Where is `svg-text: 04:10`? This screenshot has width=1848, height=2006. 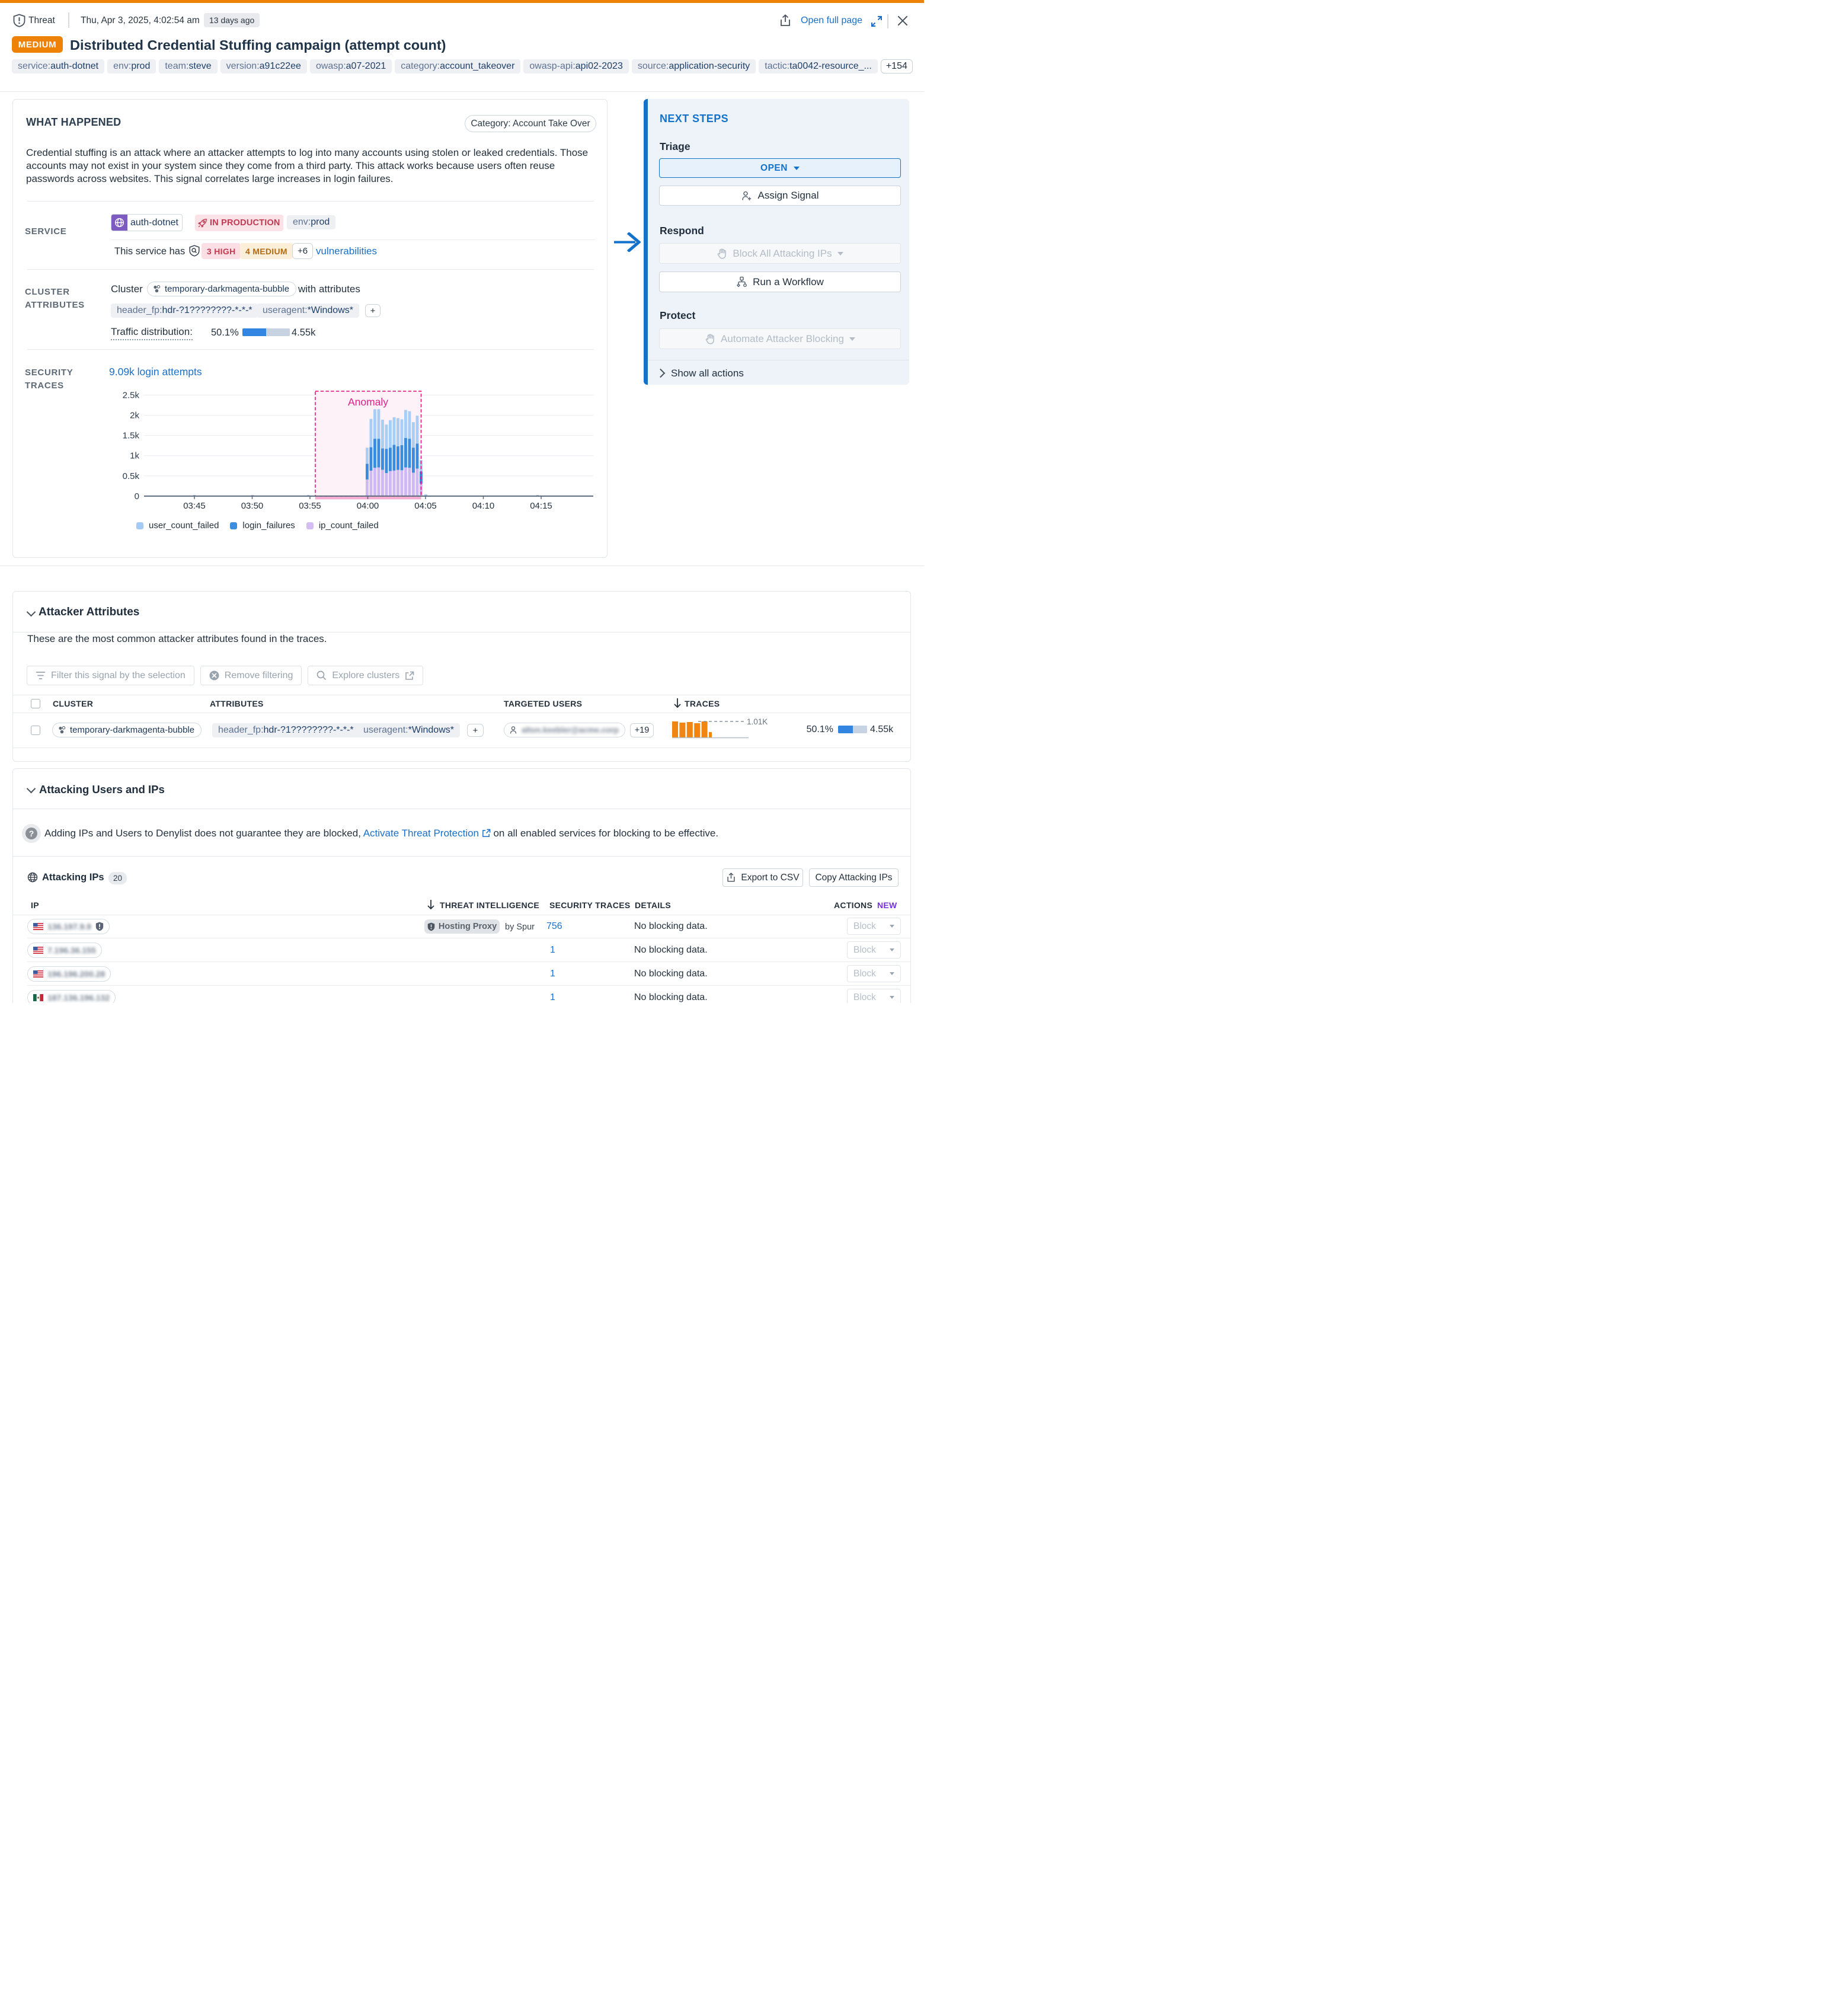
svg-text: 04:10 is located at coordinates (483, 506).